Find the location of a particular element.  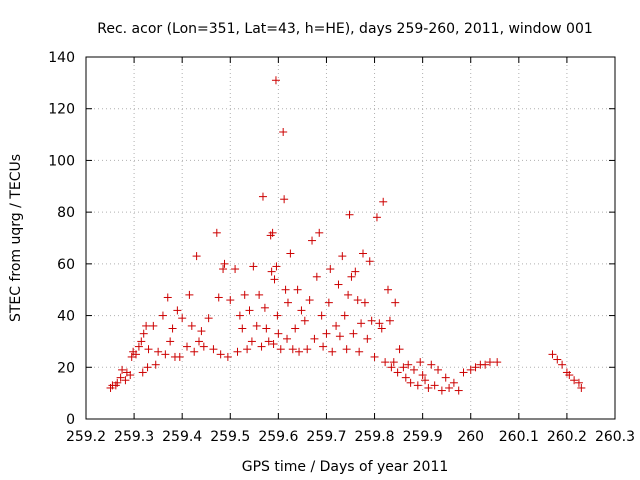

x-tick-label: 259.9 is located at coordinates (423, 437).